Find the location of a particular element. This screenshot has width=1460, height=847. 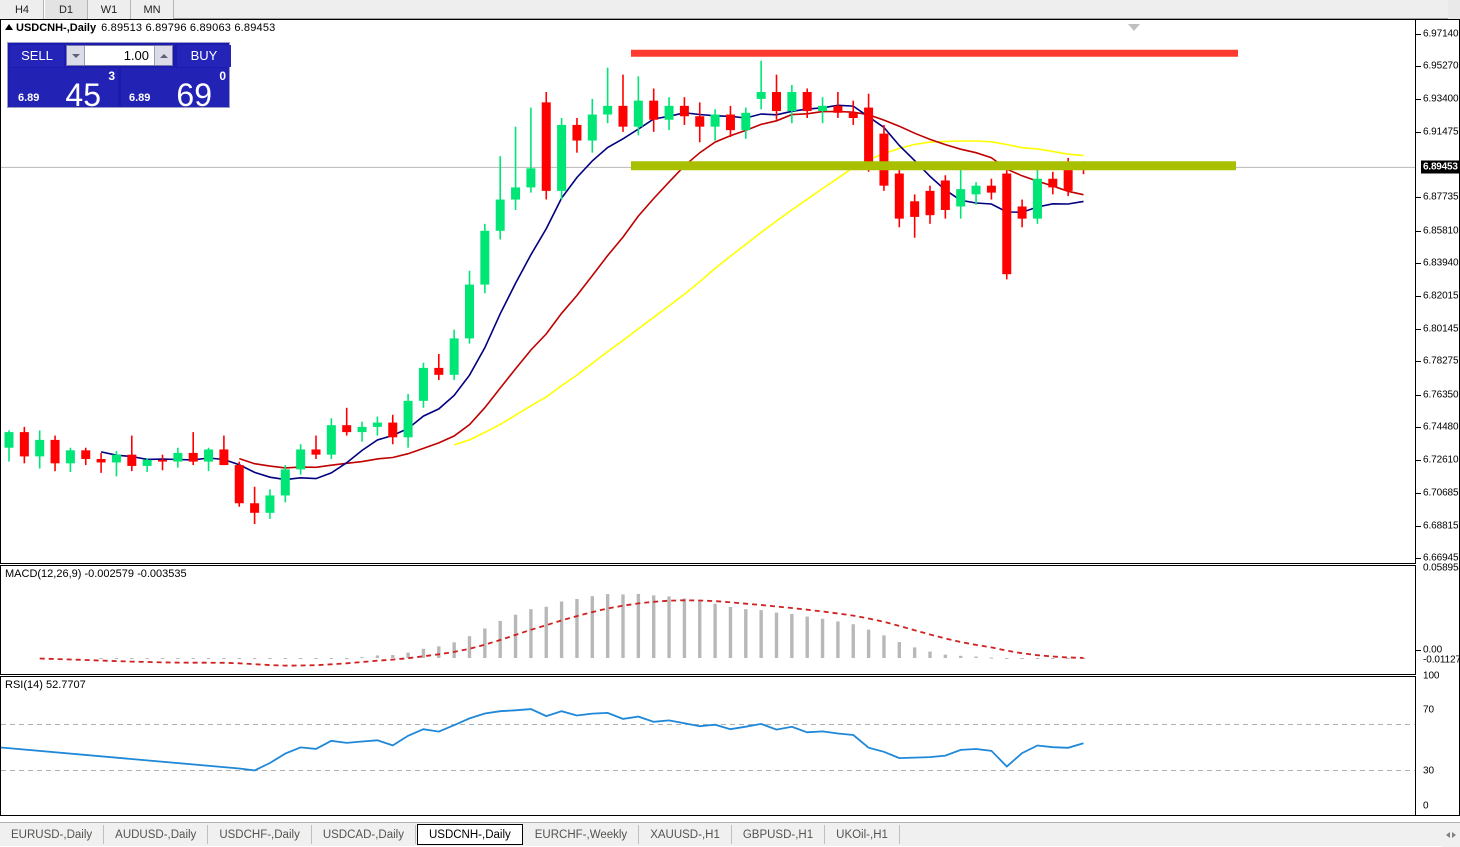

volume-decrease-button is located at coordinates (76, 55).